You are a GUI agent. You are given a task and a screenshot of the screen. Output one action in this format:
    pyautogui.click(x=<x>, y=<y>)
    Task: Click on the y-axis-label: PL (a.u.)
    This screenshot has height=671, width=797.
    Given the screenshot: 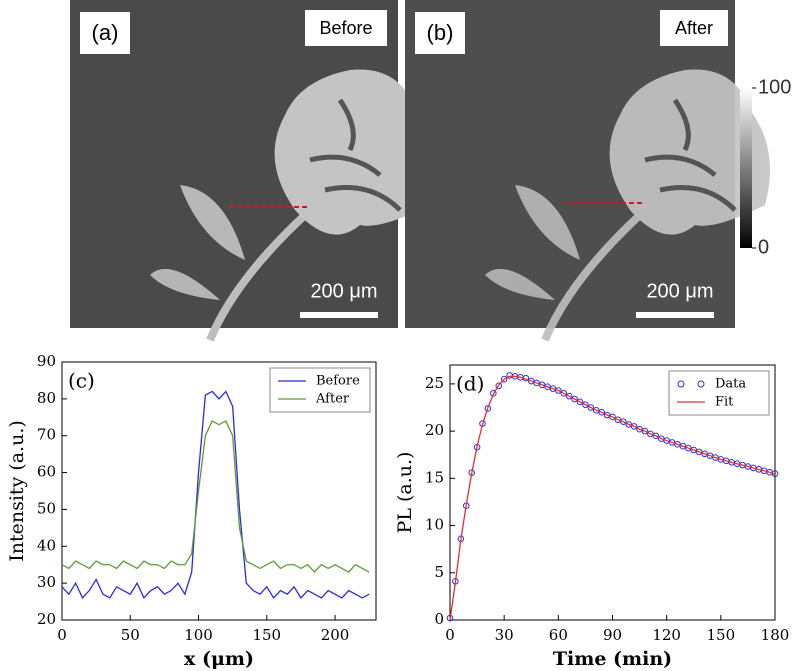 What is the action you would take?
    pyautogui.click(x=405, y=493)
    